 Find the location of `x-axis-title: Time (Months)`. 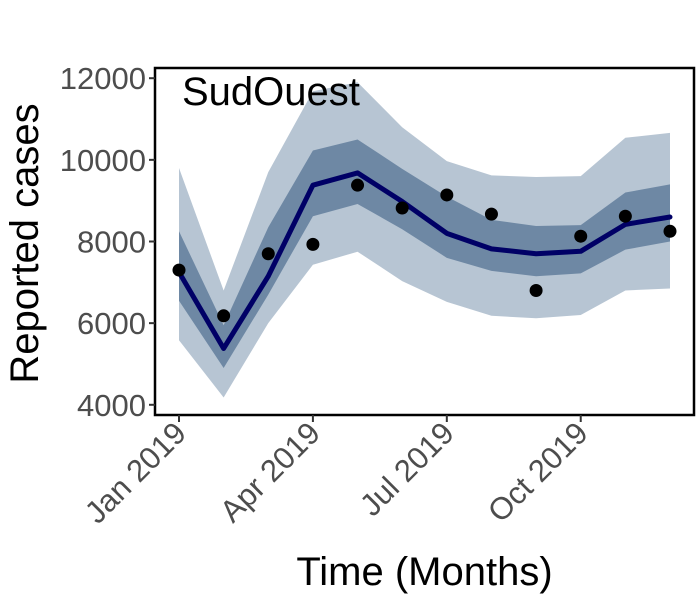

x-axis-title: Time (Months) is located at coordinates (424, 572).